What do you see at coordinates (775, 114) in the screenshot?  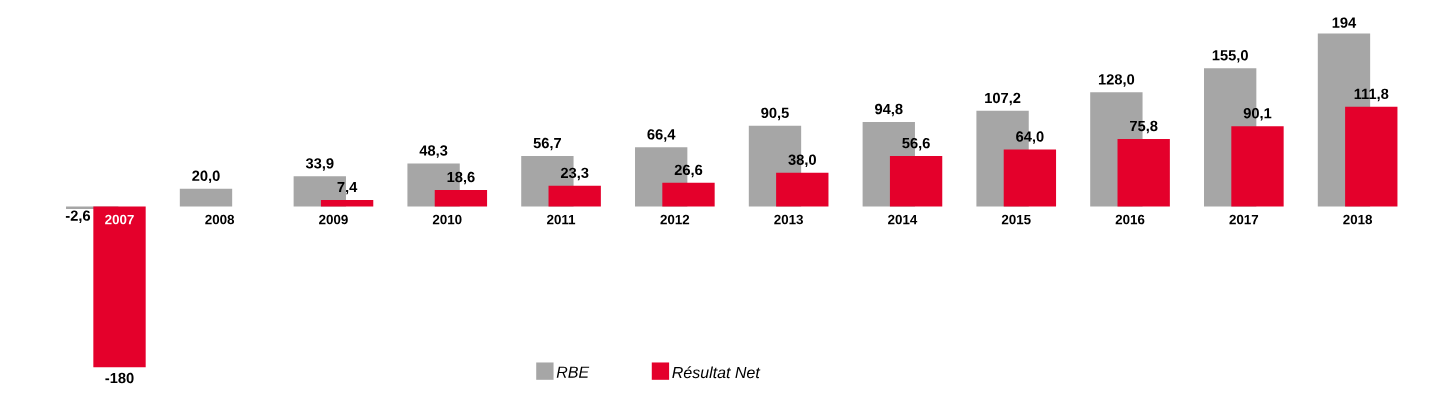 I see `data-label: 90,5` at bounding box center [775, 114].